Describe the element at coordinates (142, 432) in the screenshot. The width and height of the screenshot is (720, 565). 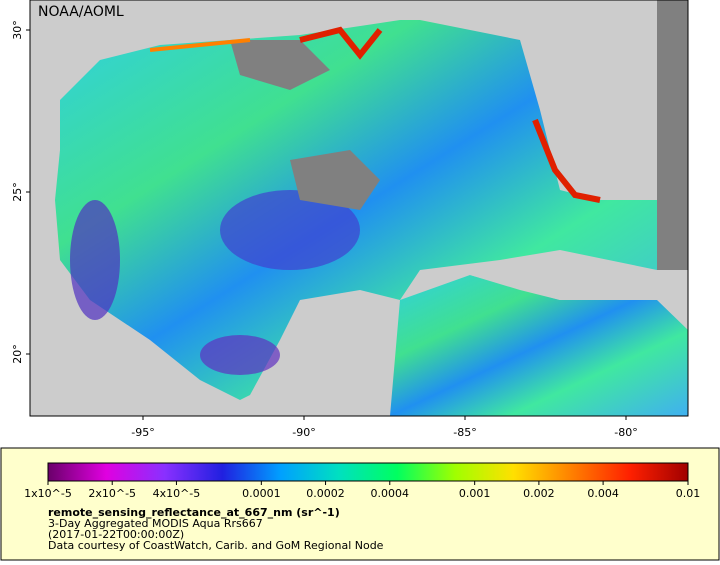
I see `lon-label: -95°` at that location.